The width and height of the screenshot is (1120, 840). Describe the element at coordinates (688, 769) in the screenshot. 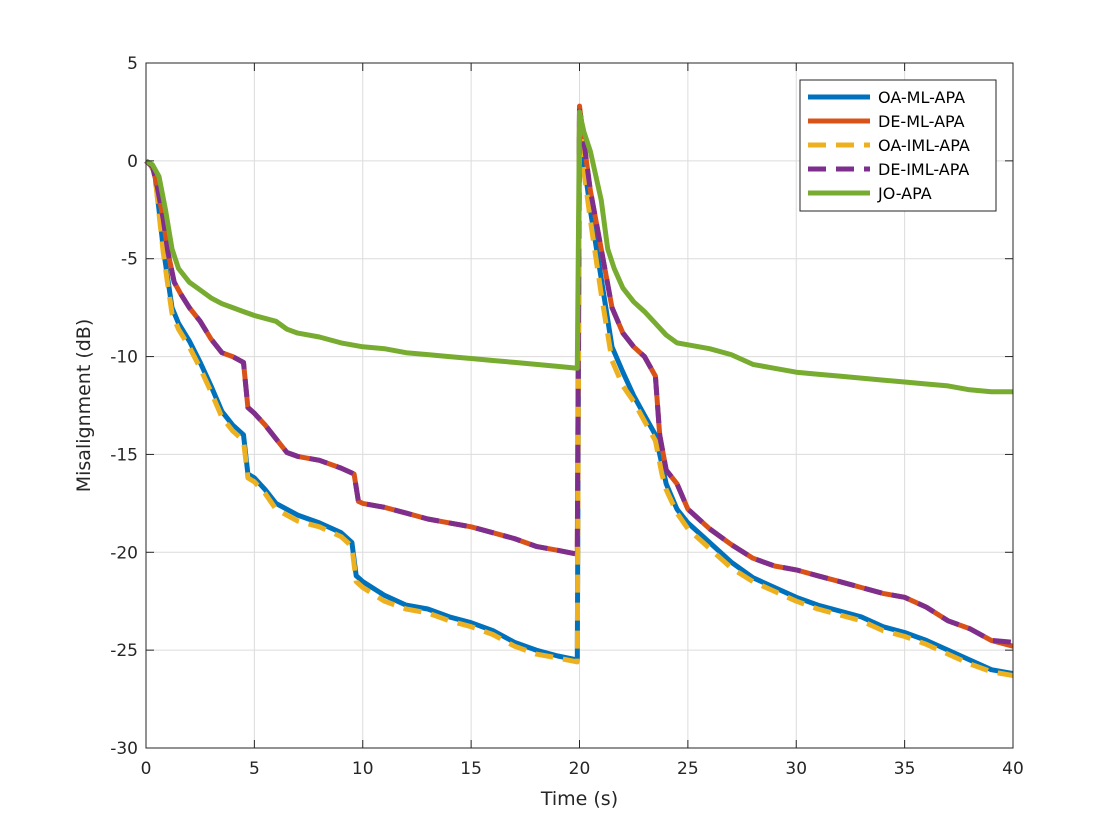

I see `x-tick-label-5: 25` at that location.